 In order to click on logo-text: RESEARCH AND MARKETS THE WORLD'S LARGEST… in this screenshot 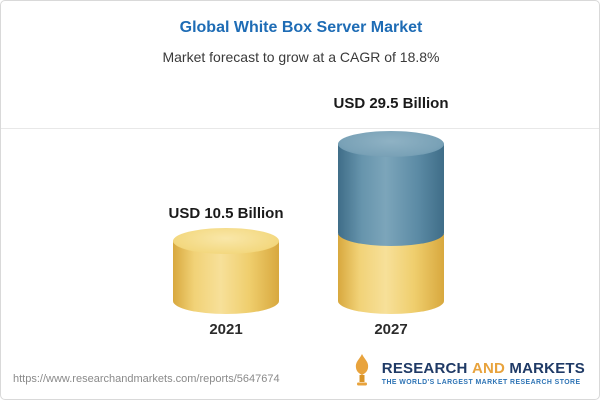, I will do `click(483, 373)`.